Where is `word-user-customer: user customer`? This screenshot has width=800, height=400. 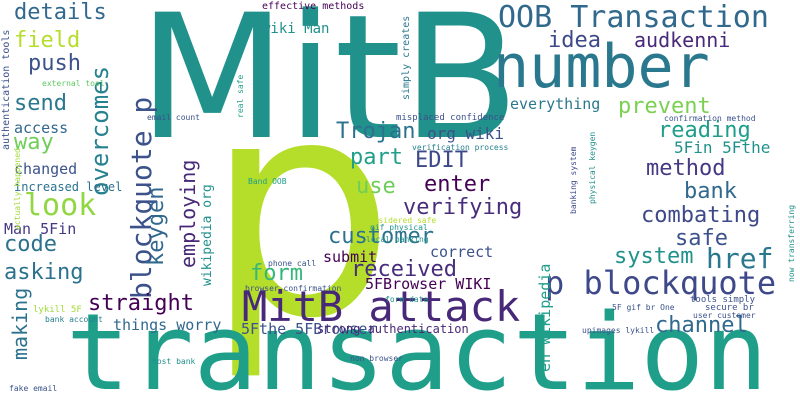 word-user-customer: user customer is located at coordinates (724, 315).